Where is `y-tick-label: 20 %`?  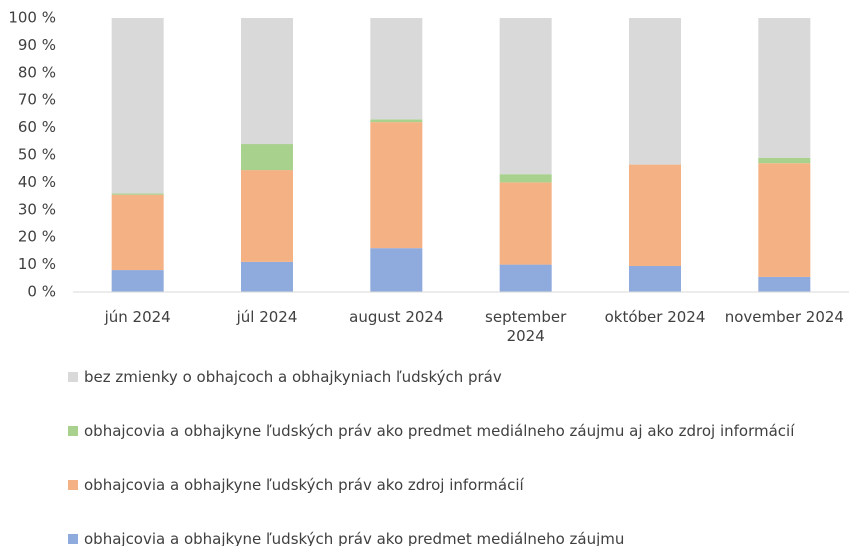
y-tick-label: 20 % is located at coordinates (37, 237).